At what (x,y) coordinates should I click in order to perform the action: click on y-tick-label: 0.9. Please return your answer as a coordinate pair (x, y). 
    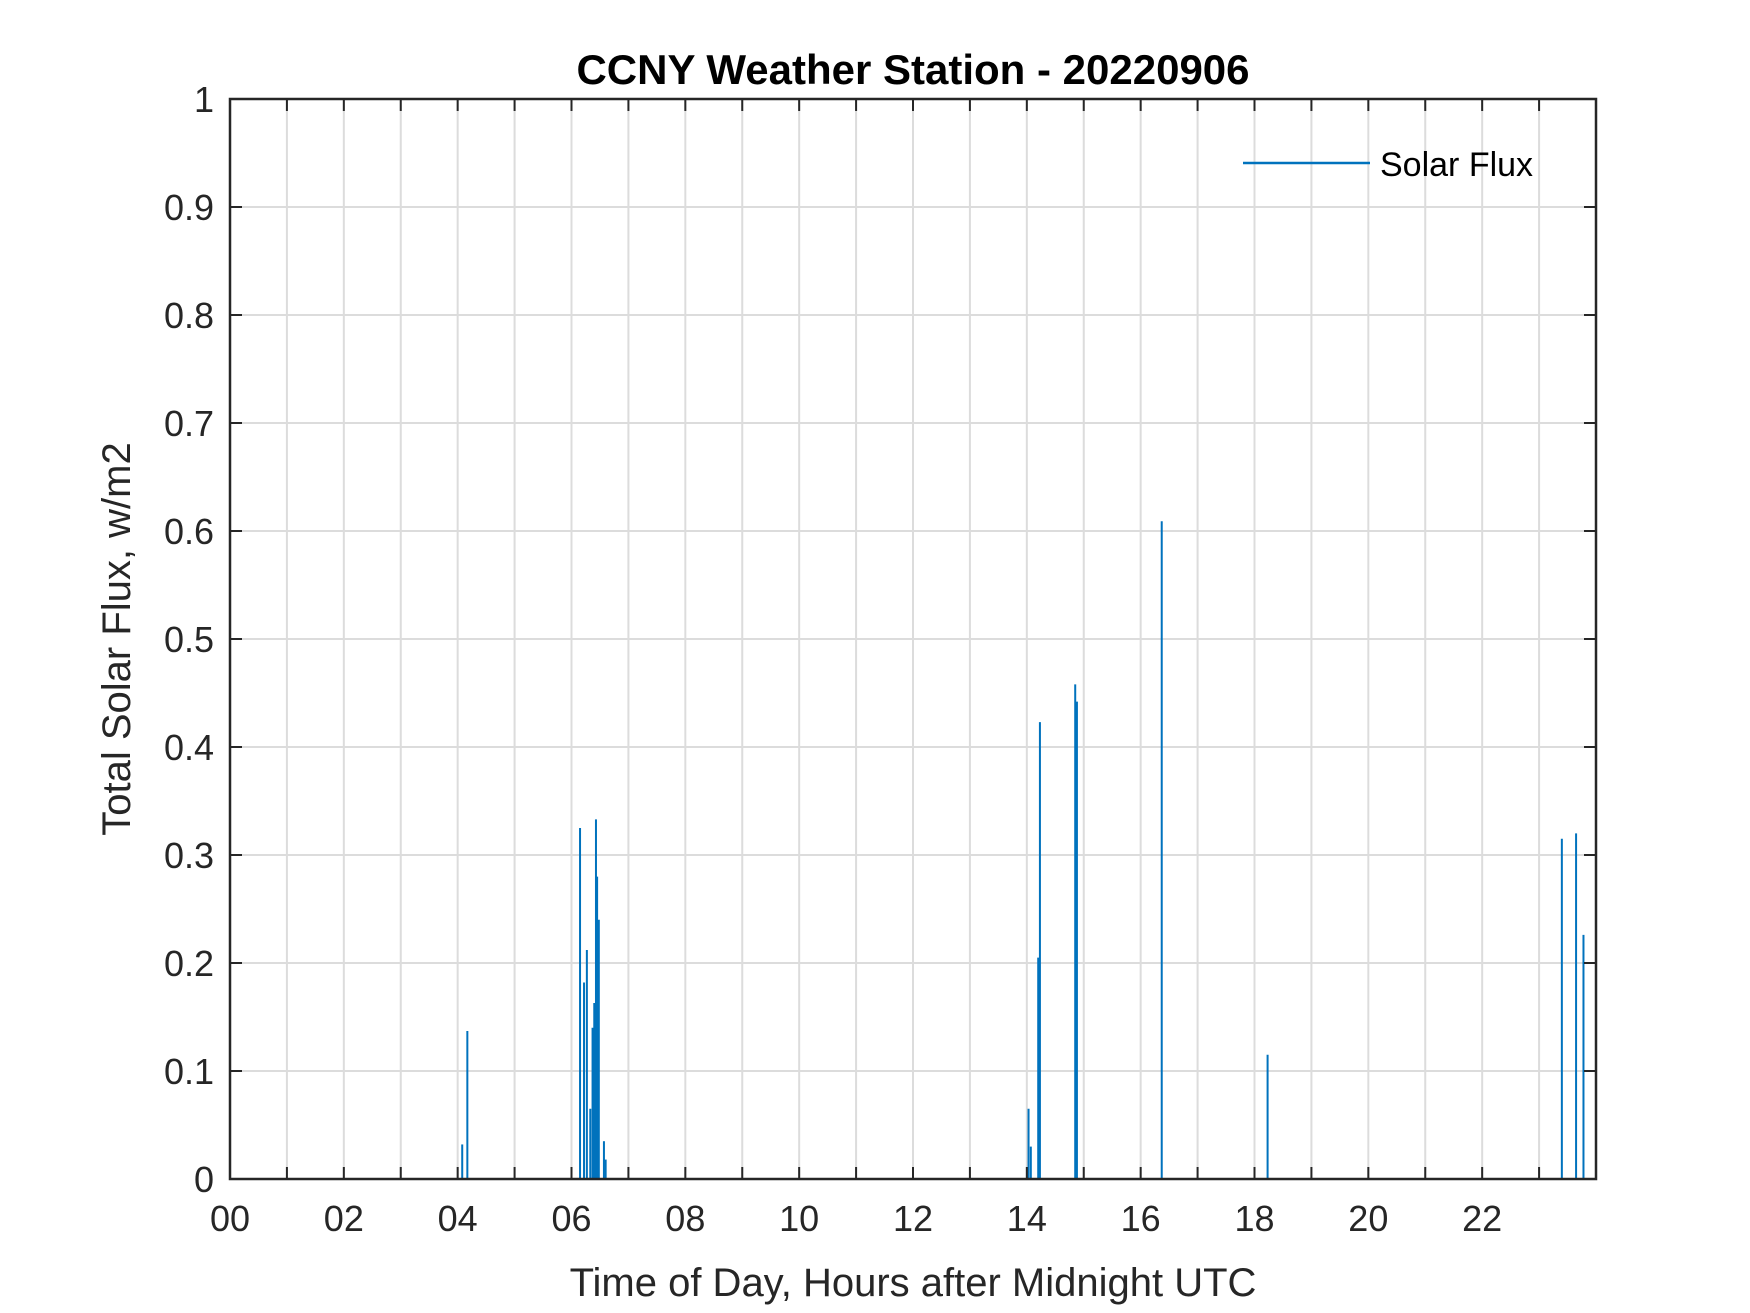
    Looking at the image, I should click on (189, 207).